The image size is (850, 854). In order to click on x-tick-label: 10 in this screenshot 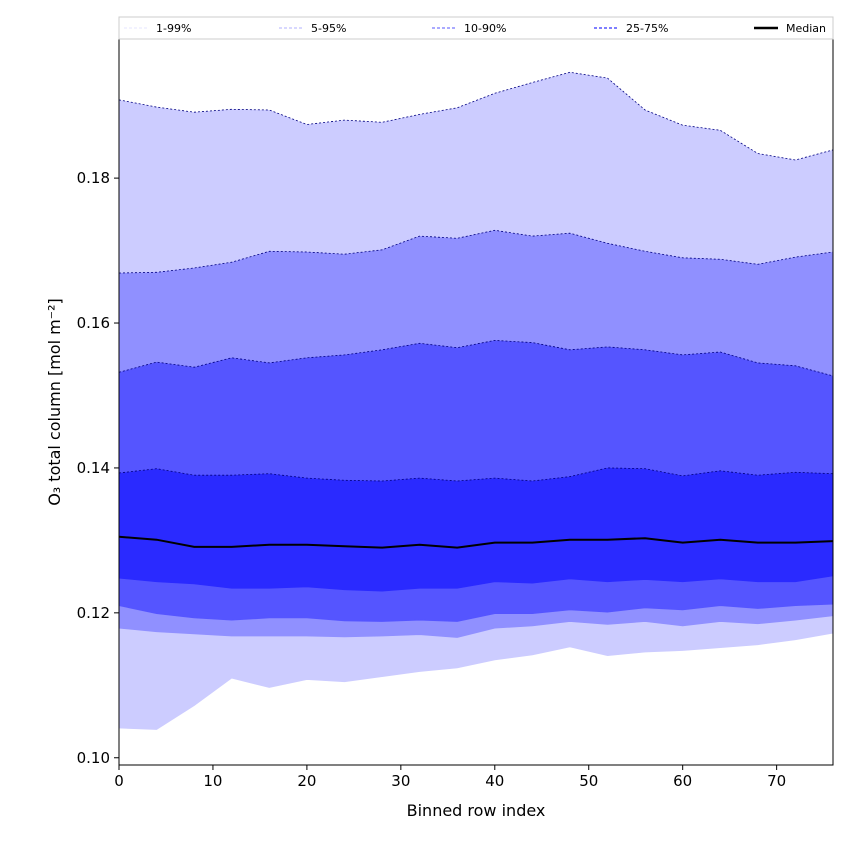, I will do `click(212, 781)`.